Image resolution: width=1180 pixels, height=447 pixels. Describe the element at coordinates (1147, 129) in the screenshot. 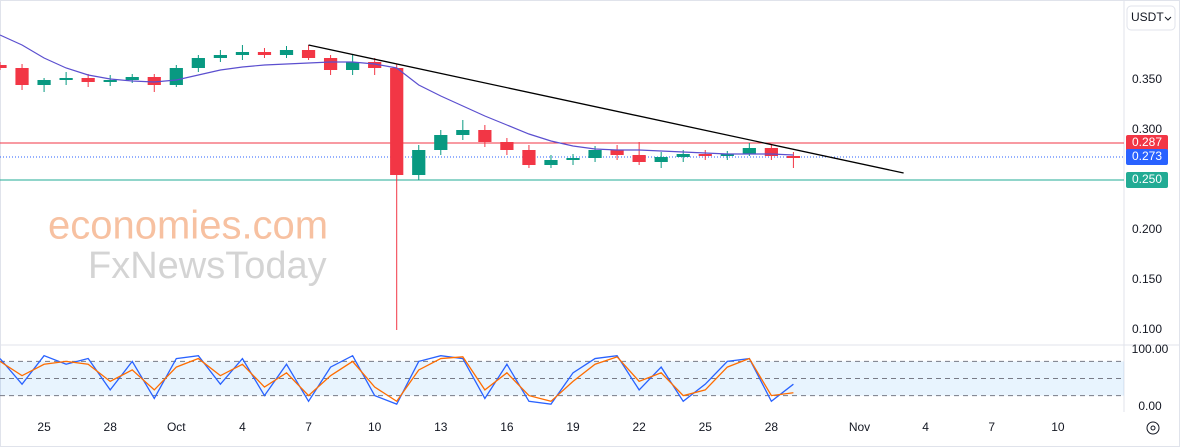

I see `y-tick-label: 0.300` at that location.